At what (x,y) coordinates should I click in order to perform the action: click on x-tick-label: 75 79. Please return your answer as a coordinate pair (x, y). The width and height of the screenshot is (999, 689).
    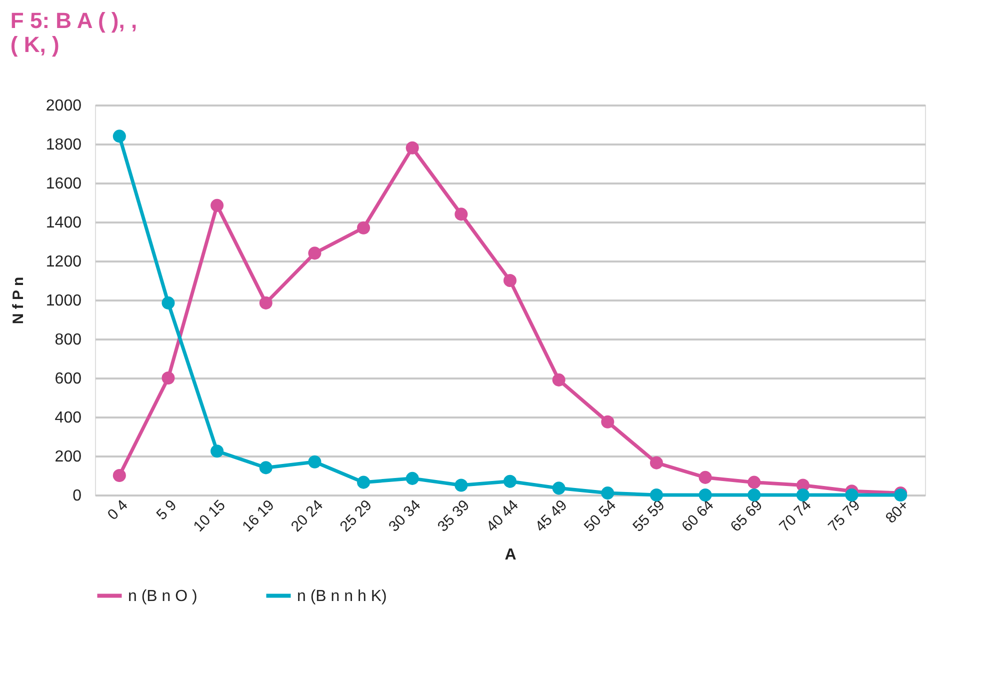
    Looking at the image, I should click on (844, 516).